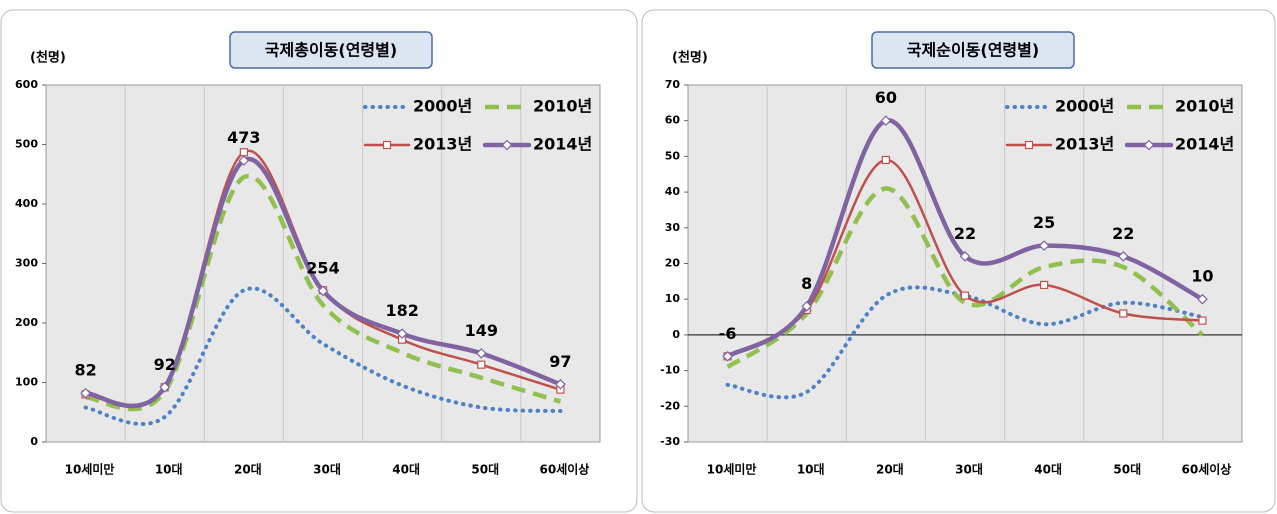  Describe the element at coordinates (165, 364) in the screenshot. I see `data-label: 92` at that location.